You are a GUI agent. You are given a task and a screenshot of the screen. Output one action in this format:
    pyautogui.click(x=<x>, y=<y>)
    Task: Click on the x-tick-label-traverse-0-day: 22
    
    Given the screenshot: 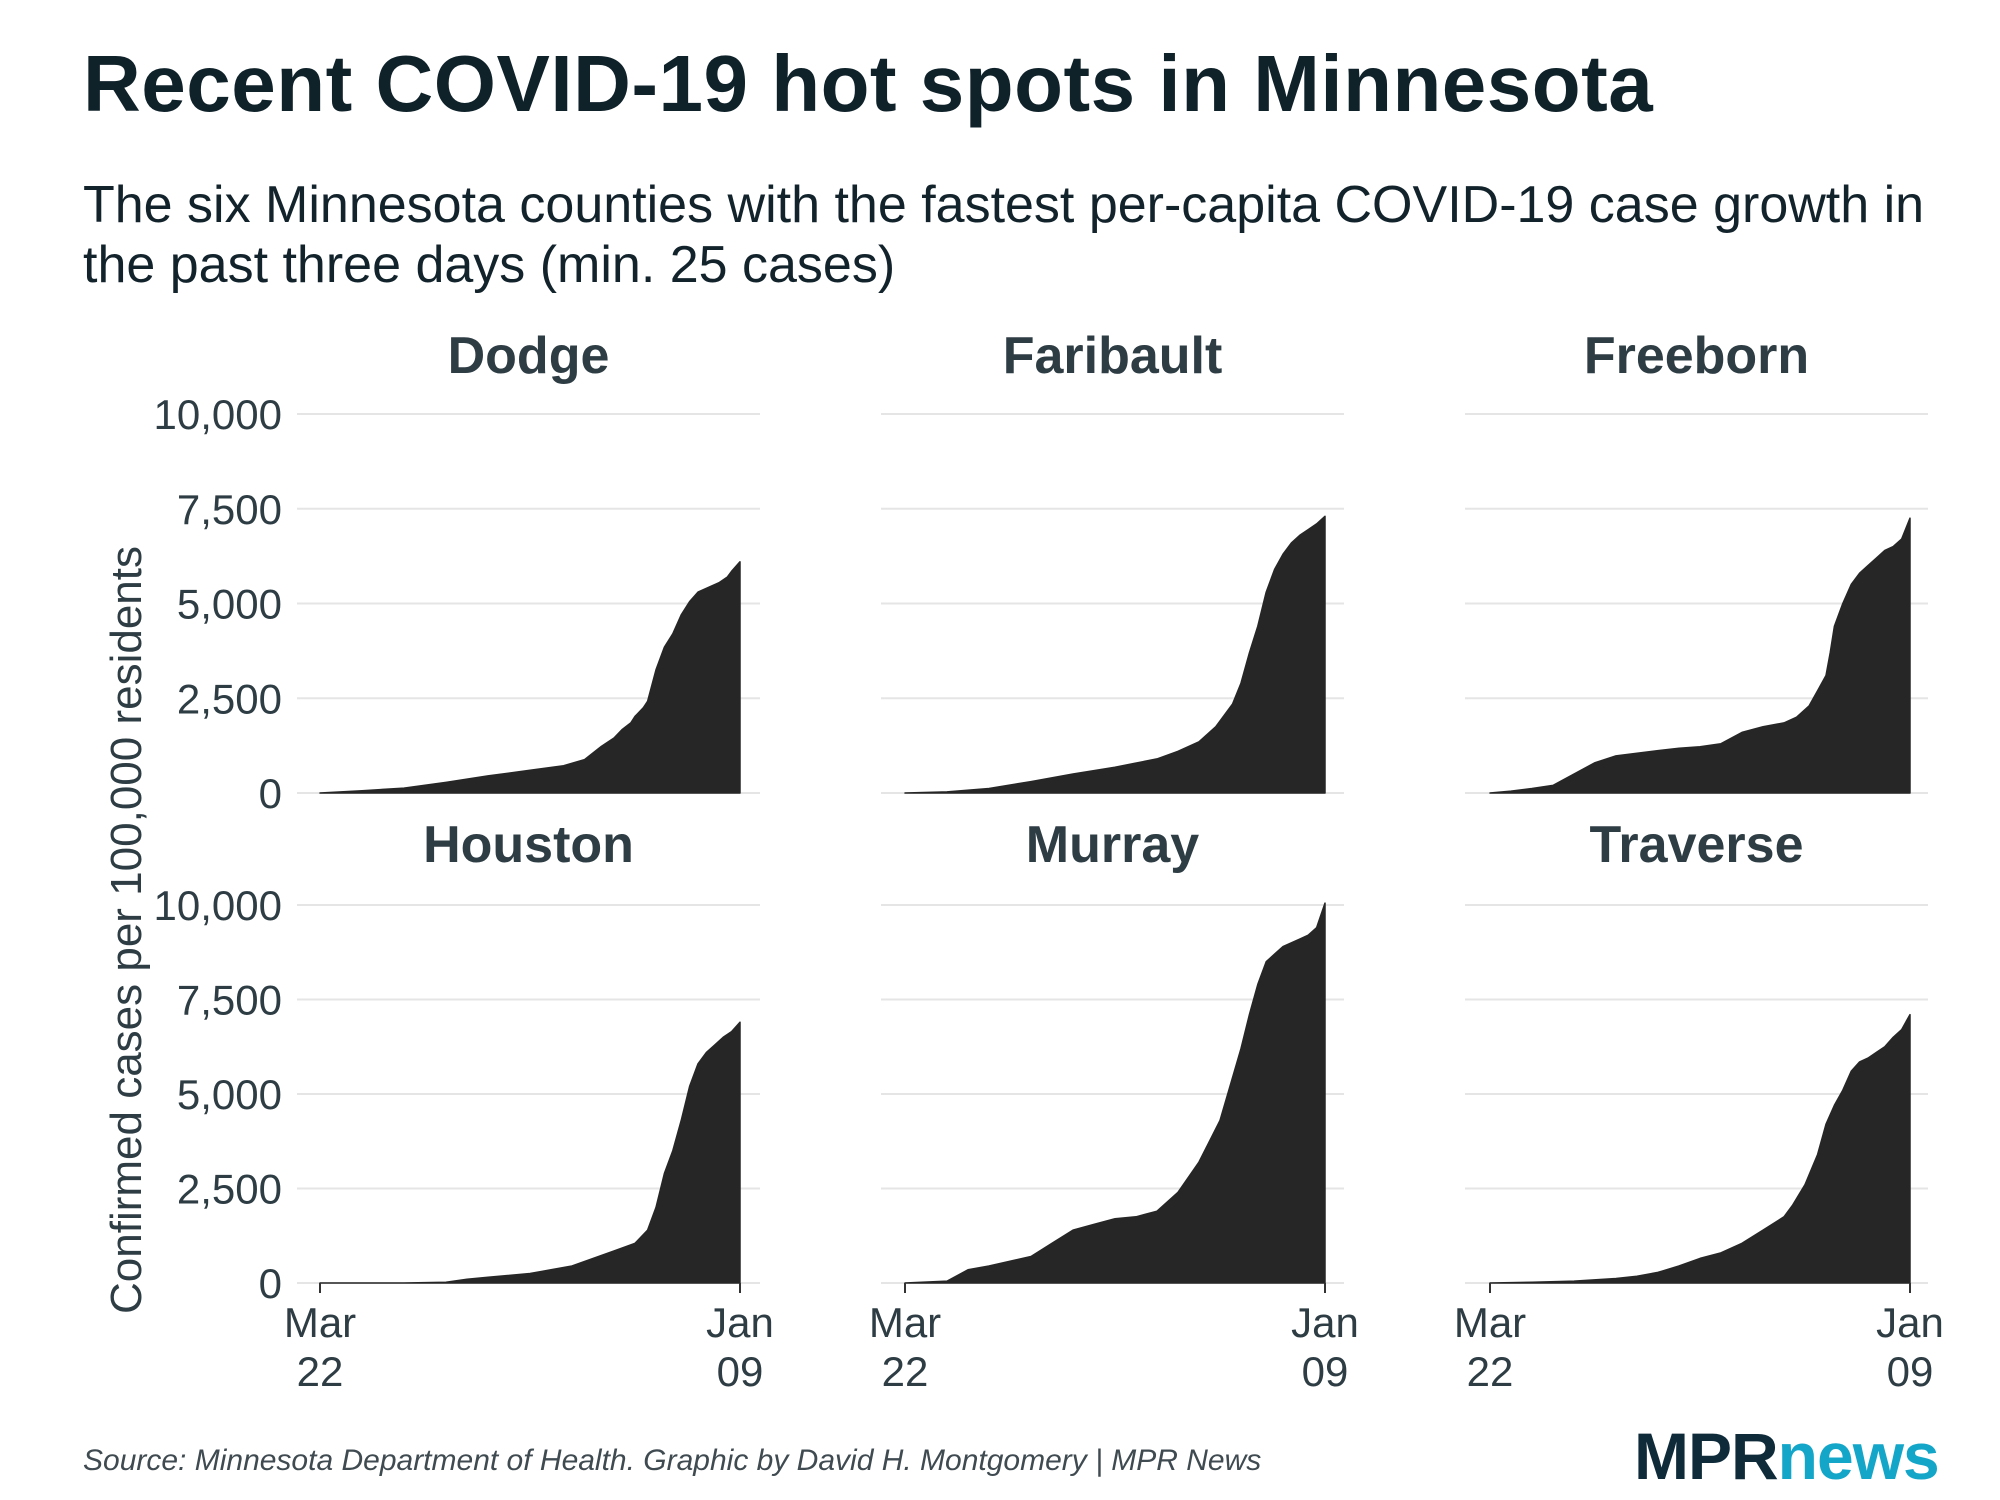 What is the action you would take?
    pyautogui.click(x=1490, y=1371)
    